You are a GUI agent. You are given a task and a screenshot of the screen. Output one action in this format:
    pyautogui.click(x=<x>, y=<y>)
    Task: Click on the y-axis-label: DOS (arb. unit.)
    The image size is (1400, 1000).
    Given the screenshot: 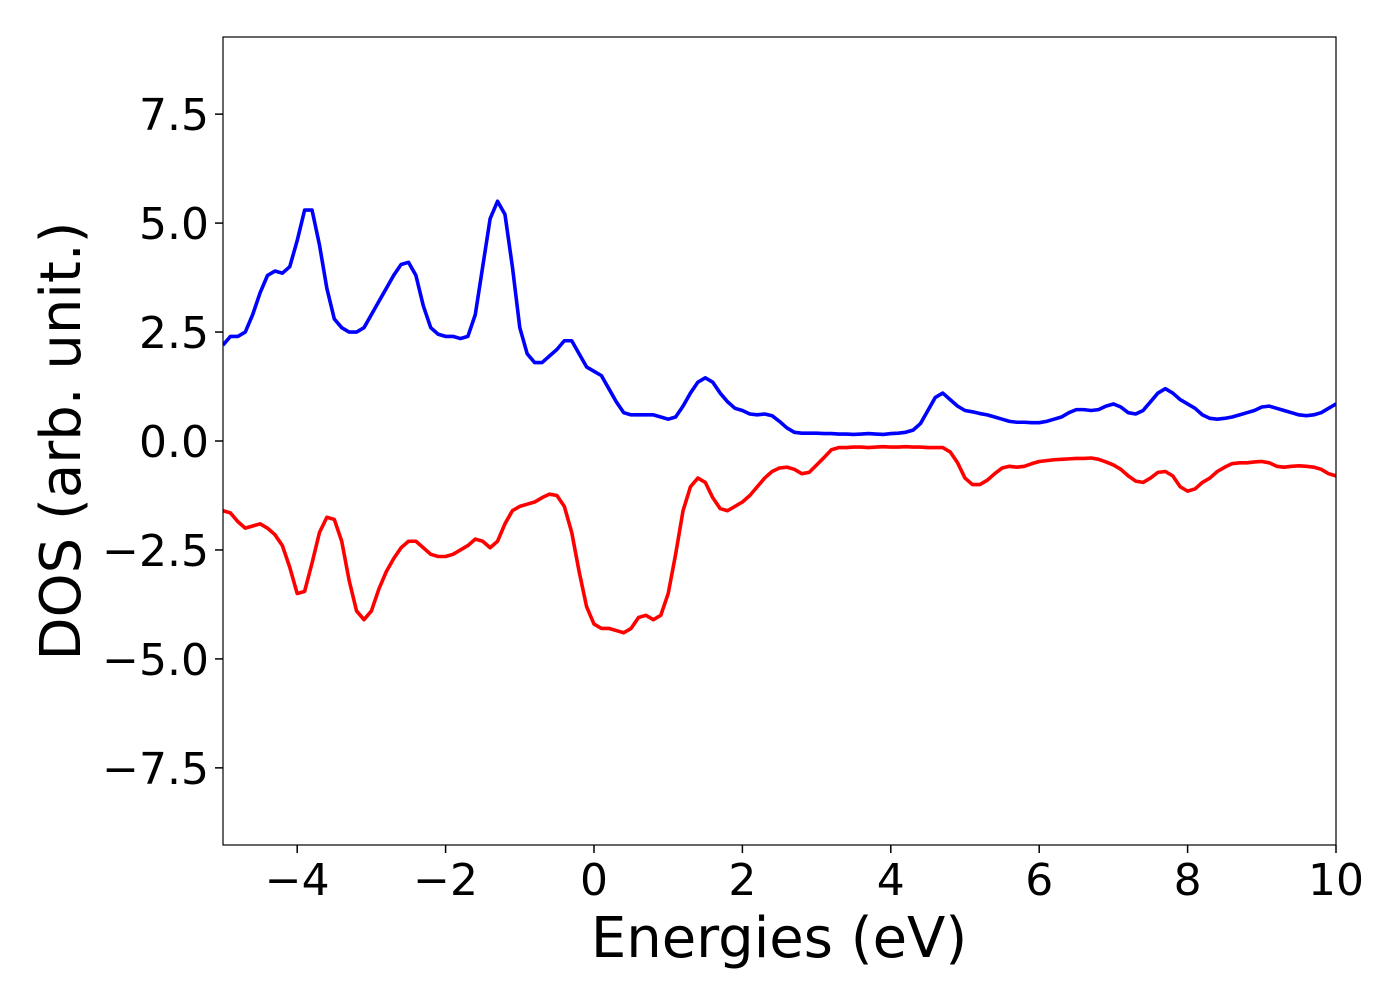 What is the action you would take?
    pyautogui.click(x=61, y=440)
    